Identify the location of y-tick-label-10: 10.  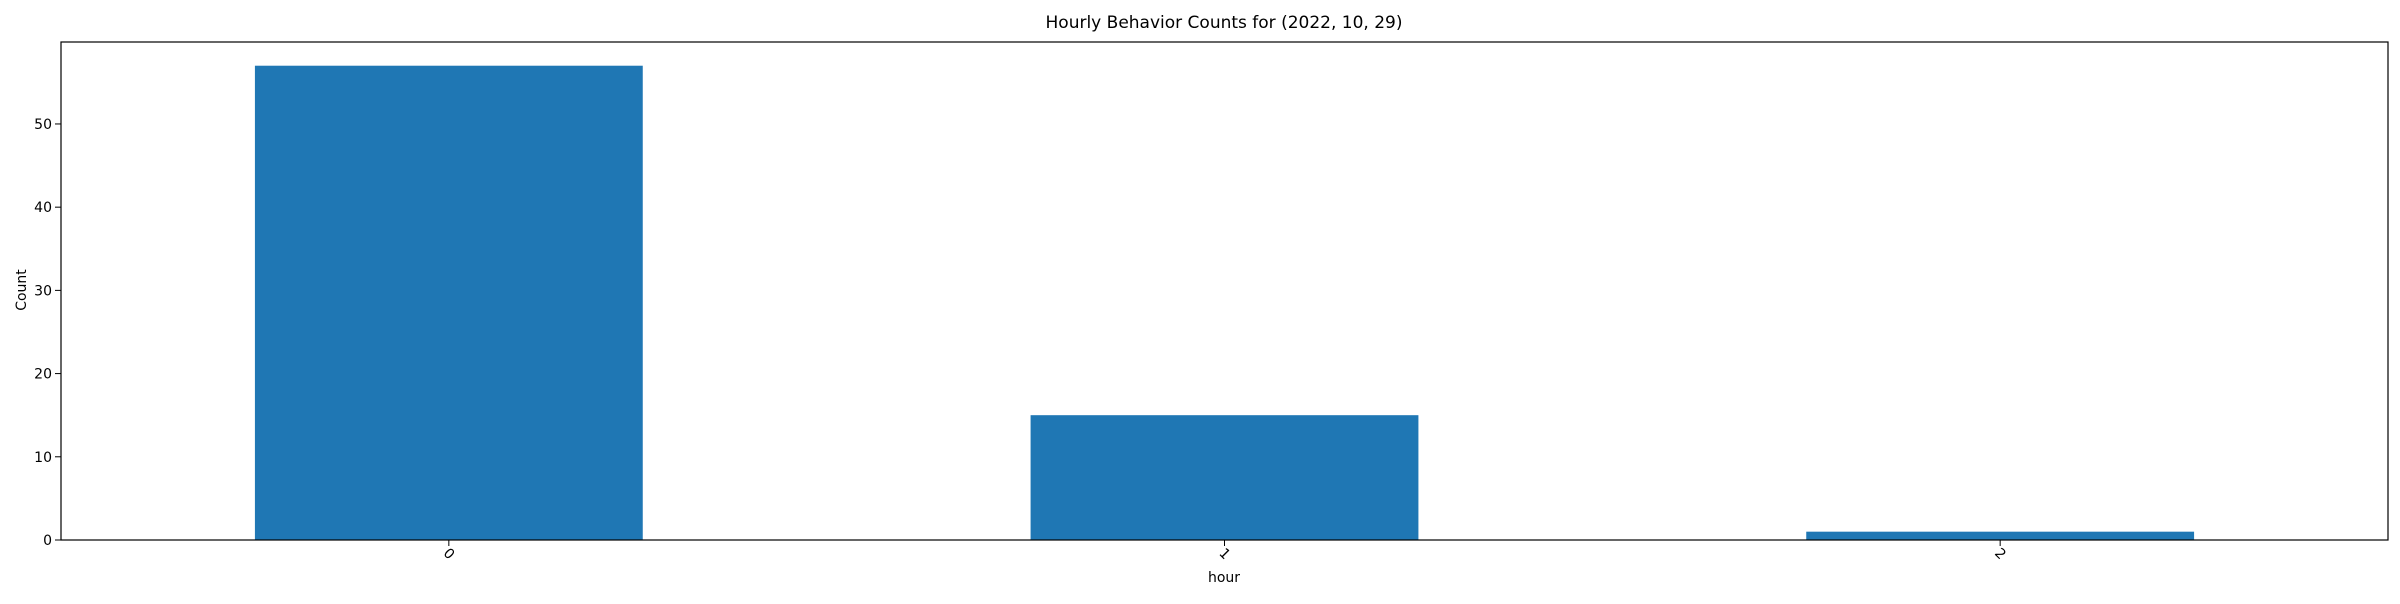
(43, 458).